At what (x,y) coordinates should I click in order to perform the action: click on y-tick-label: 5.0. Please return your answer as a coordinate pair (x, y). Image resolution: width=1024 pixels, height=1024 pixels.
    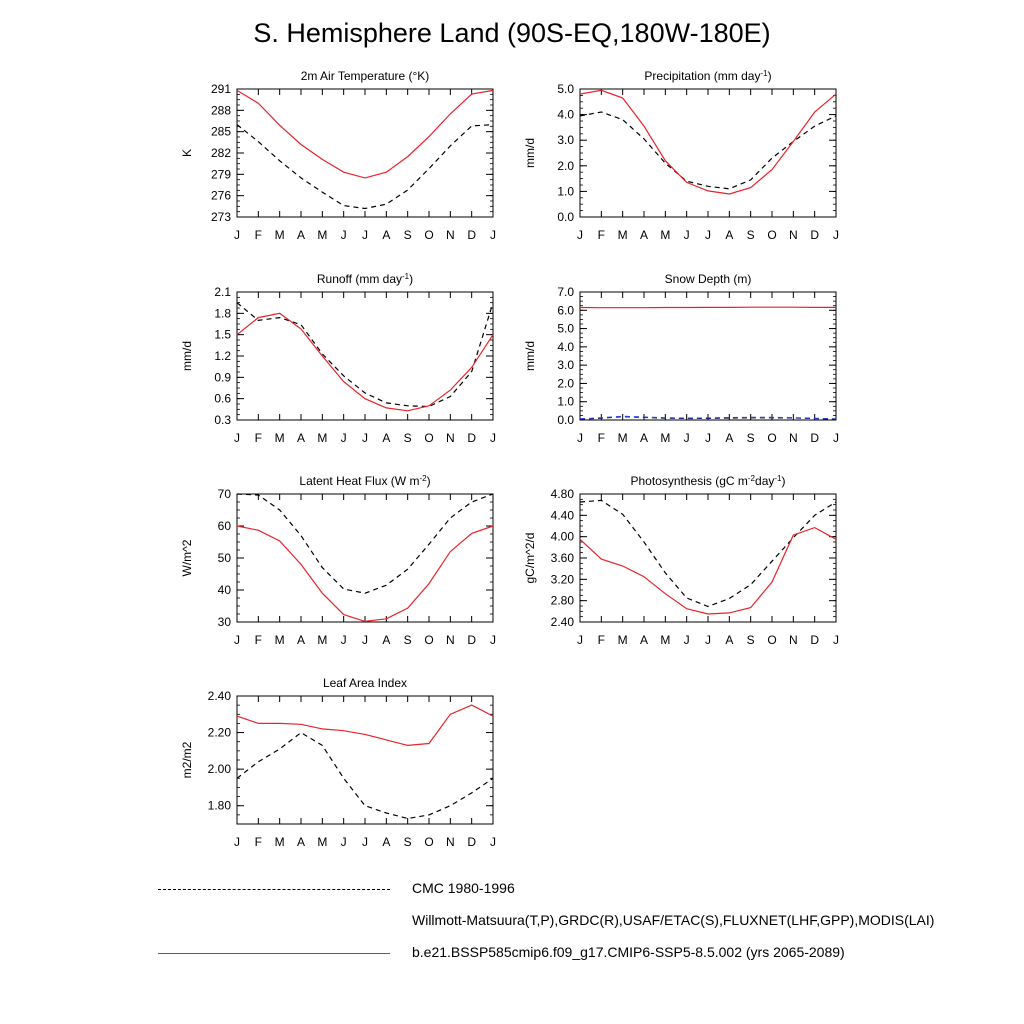
    Looking at the image, I should click on (565, 329).